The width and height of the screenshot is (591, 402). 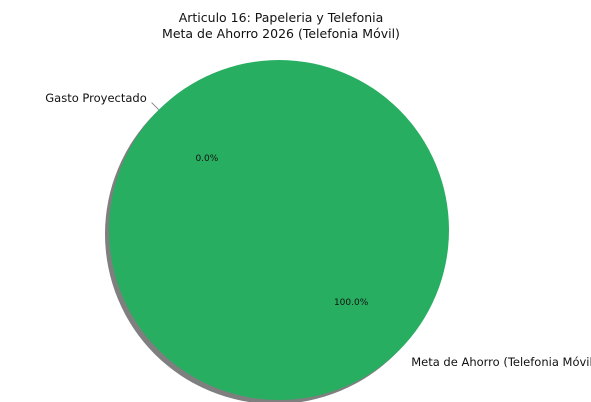 What do you see at coordinates (281, 33) in the screenshot?
I see `chart-subtitle: Meta de Ahorro 2026 (Telefonia Móvil)` at bounding box center [281, 33].